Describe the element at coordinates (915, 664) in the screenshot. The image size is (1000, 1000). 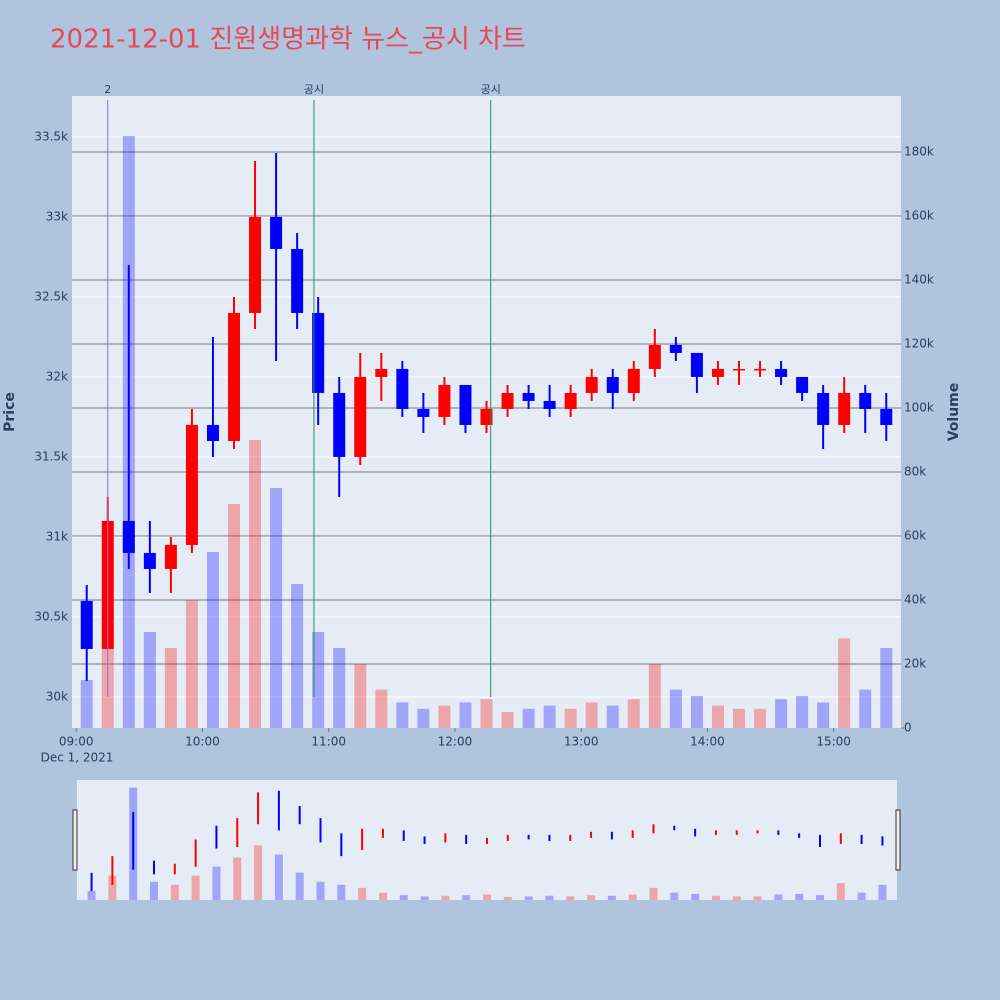
I see `y2-tick-label: 20k` at that location.